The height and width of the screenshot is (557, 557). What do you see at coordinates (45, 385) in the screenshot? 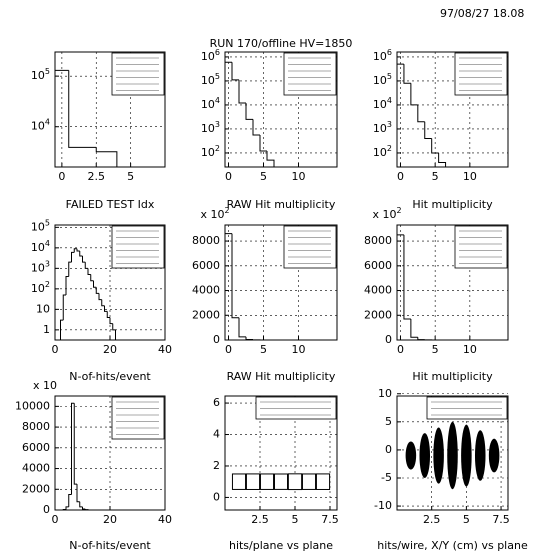
I see `axis-multiplier: x 10` at bounding box center [45, 385].